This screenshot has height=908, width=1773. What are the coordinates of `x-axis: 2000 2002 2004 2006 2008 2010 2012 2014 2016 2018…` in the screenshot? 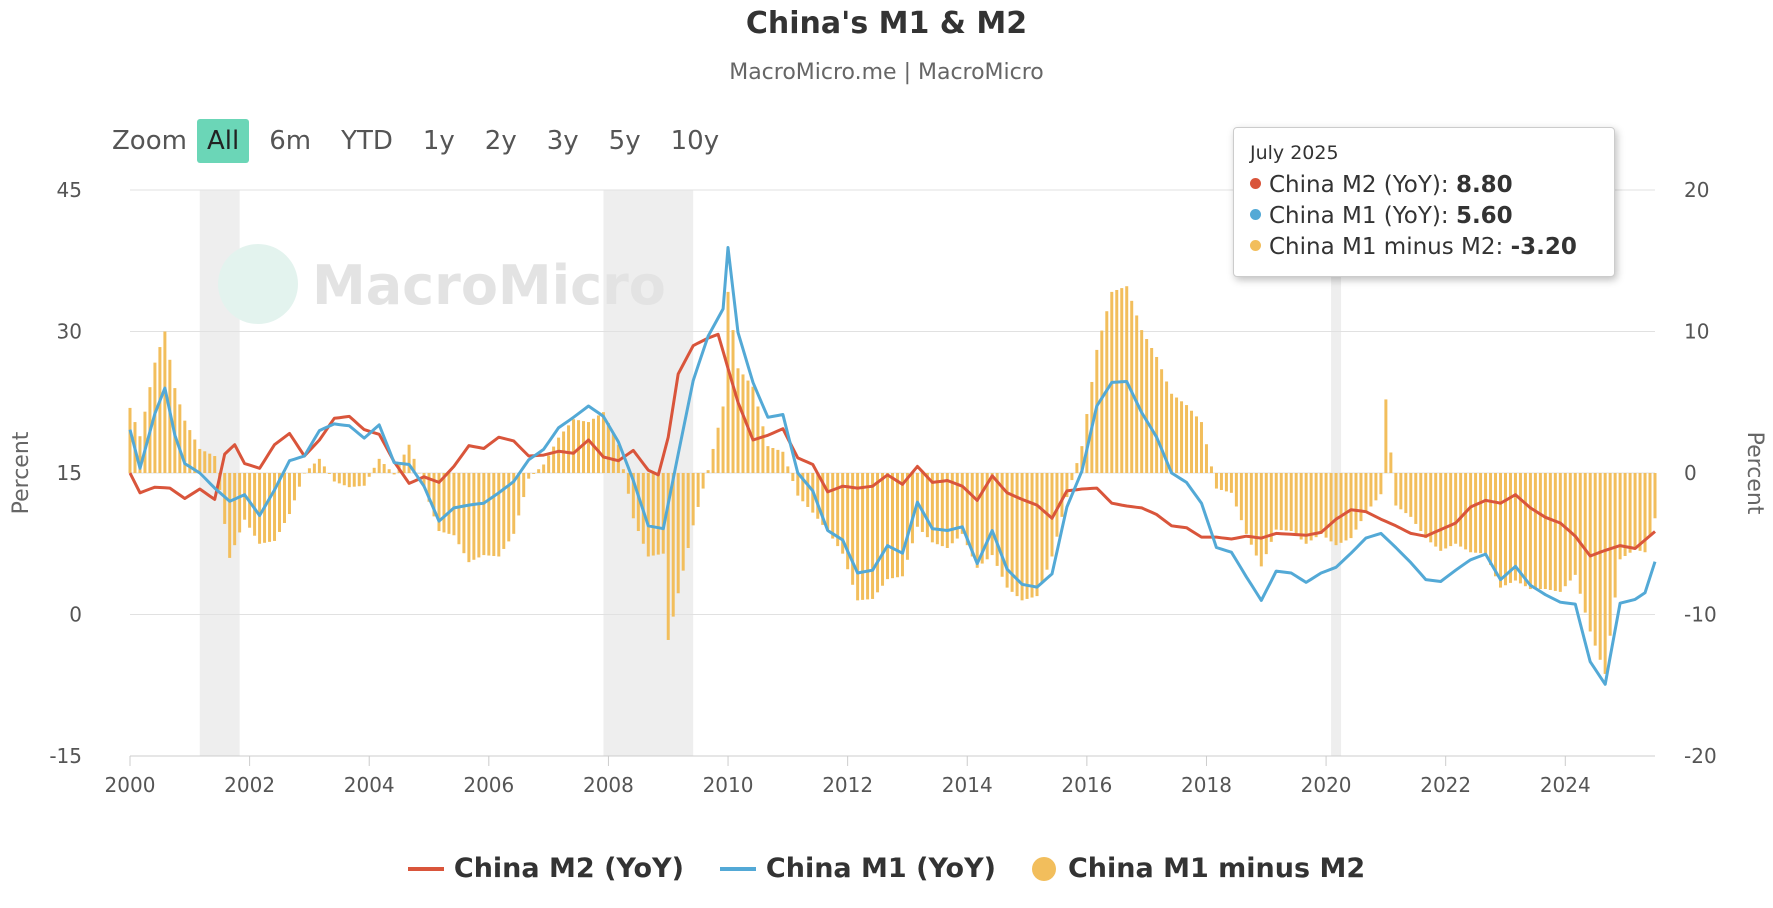 It's located at (880, 776).